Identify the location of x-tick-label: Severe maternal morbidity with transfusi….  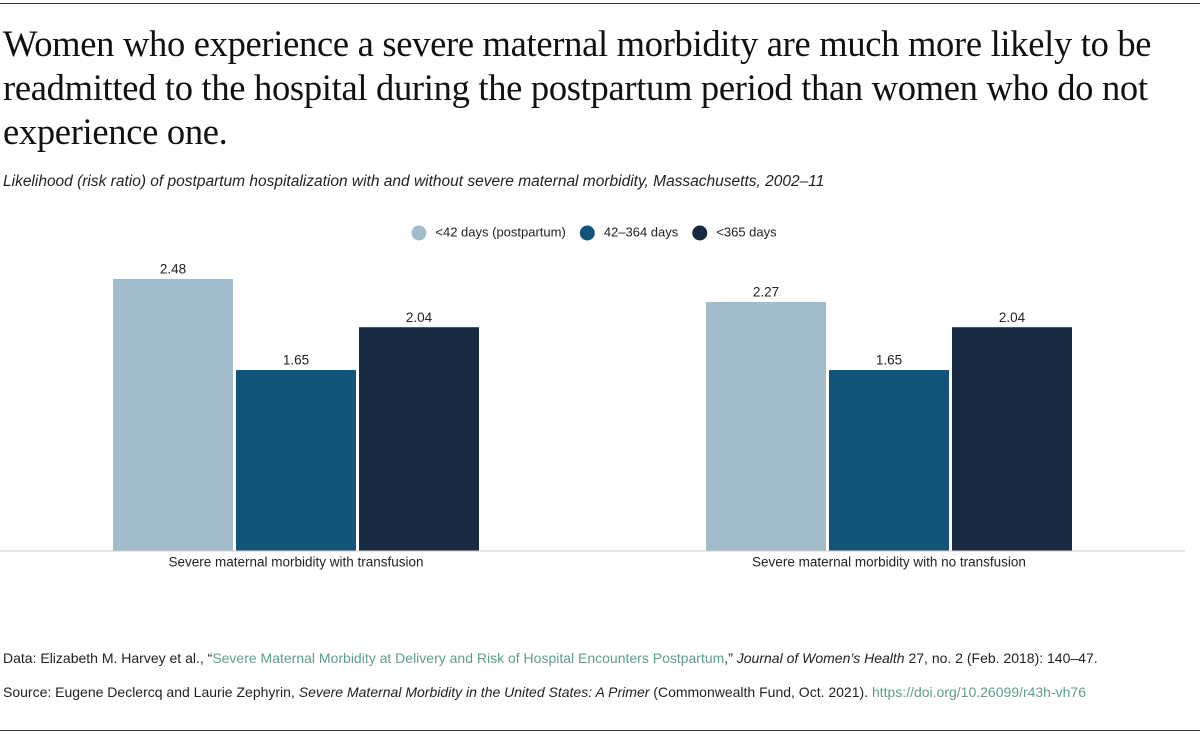
(295, 562).